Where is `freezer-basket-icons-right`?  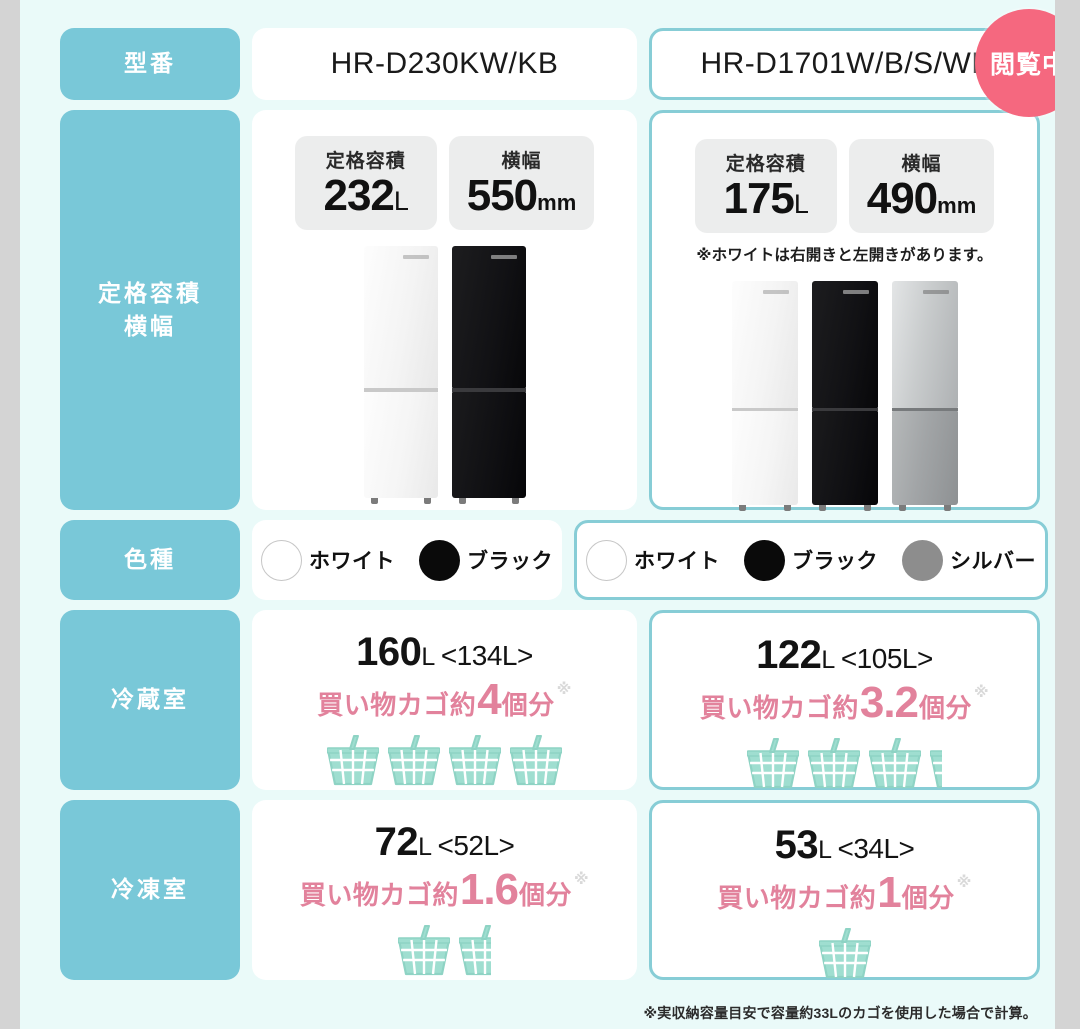 freezer-basket-icons-right is located at coordinates (844, 952).